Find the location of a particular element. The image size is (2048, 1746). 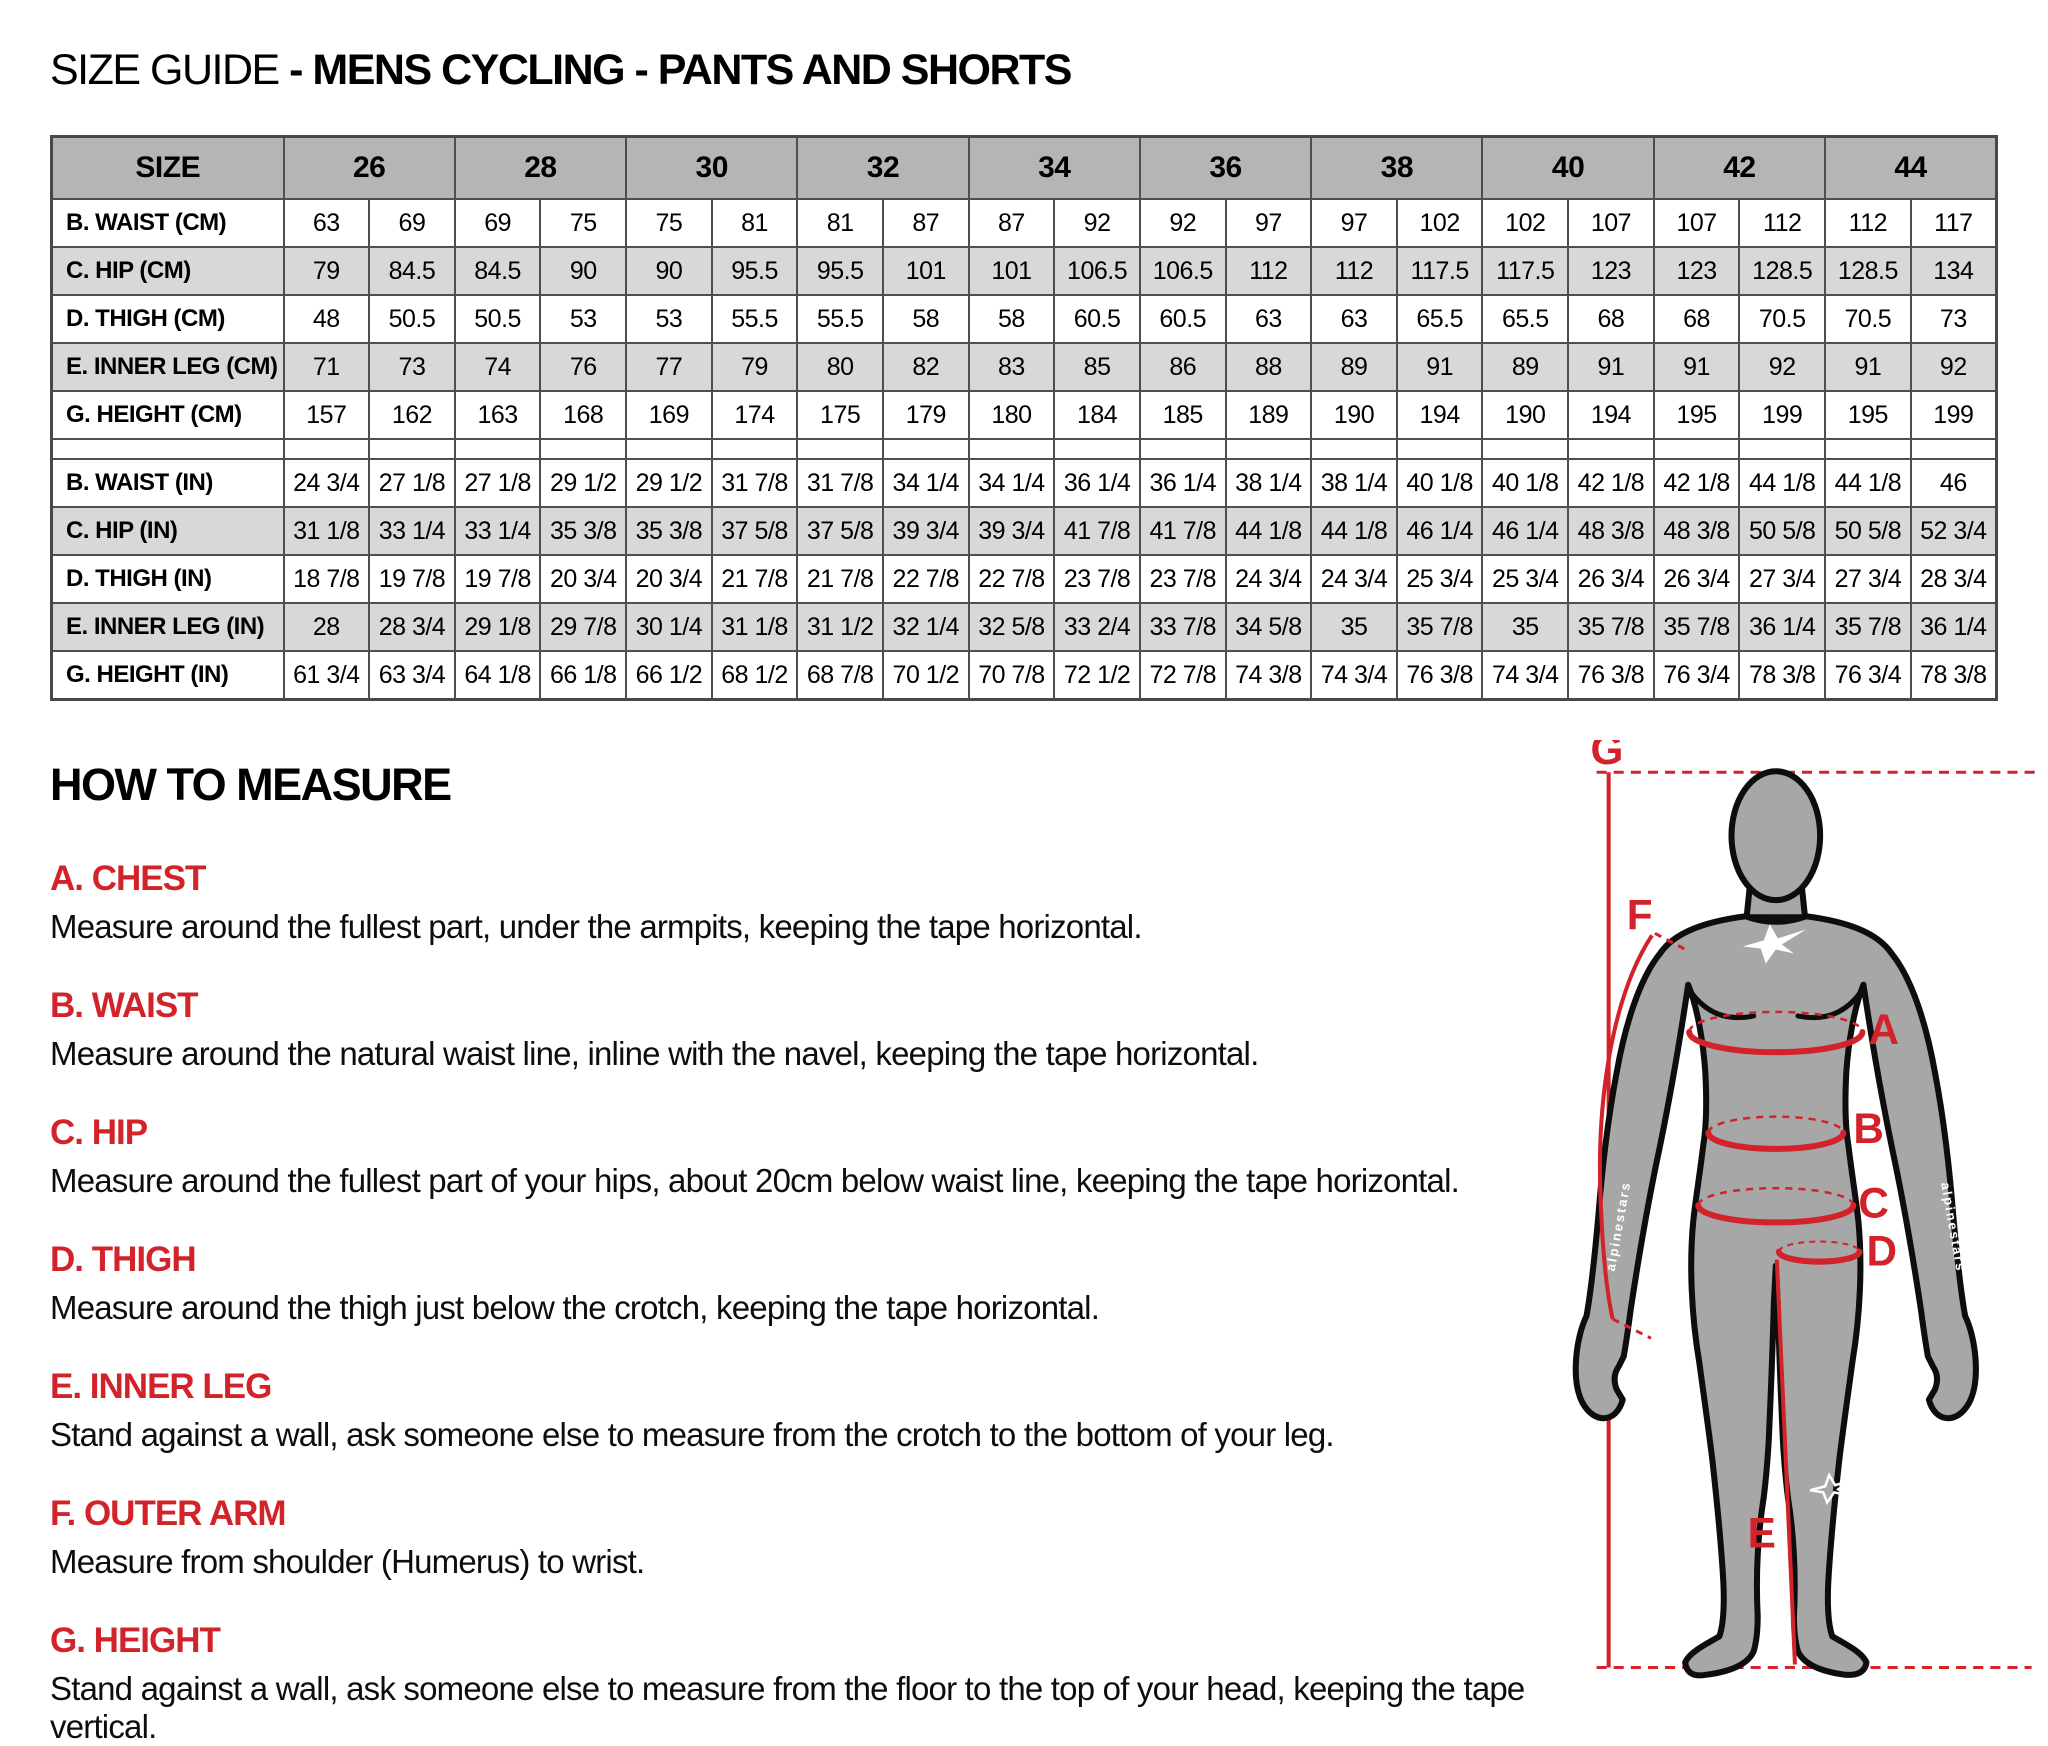

size-value-cell: 20 3/4 is located at coordinates (583, 579).